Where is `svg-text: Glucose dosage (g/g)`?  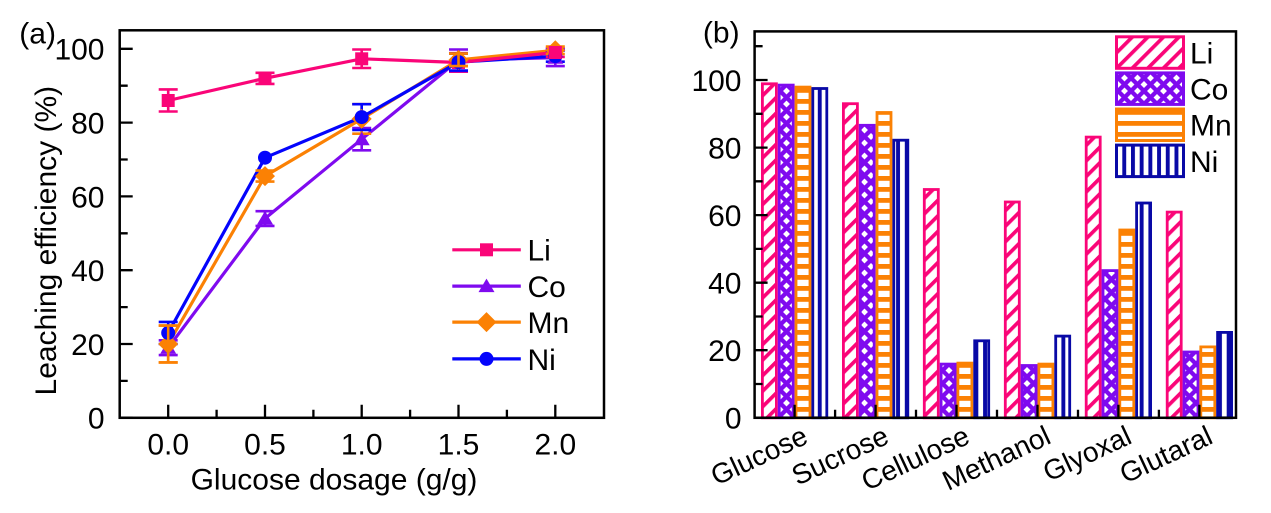 svg-text: Glucose dosage (g/g) is located at coordinates (334, 480).